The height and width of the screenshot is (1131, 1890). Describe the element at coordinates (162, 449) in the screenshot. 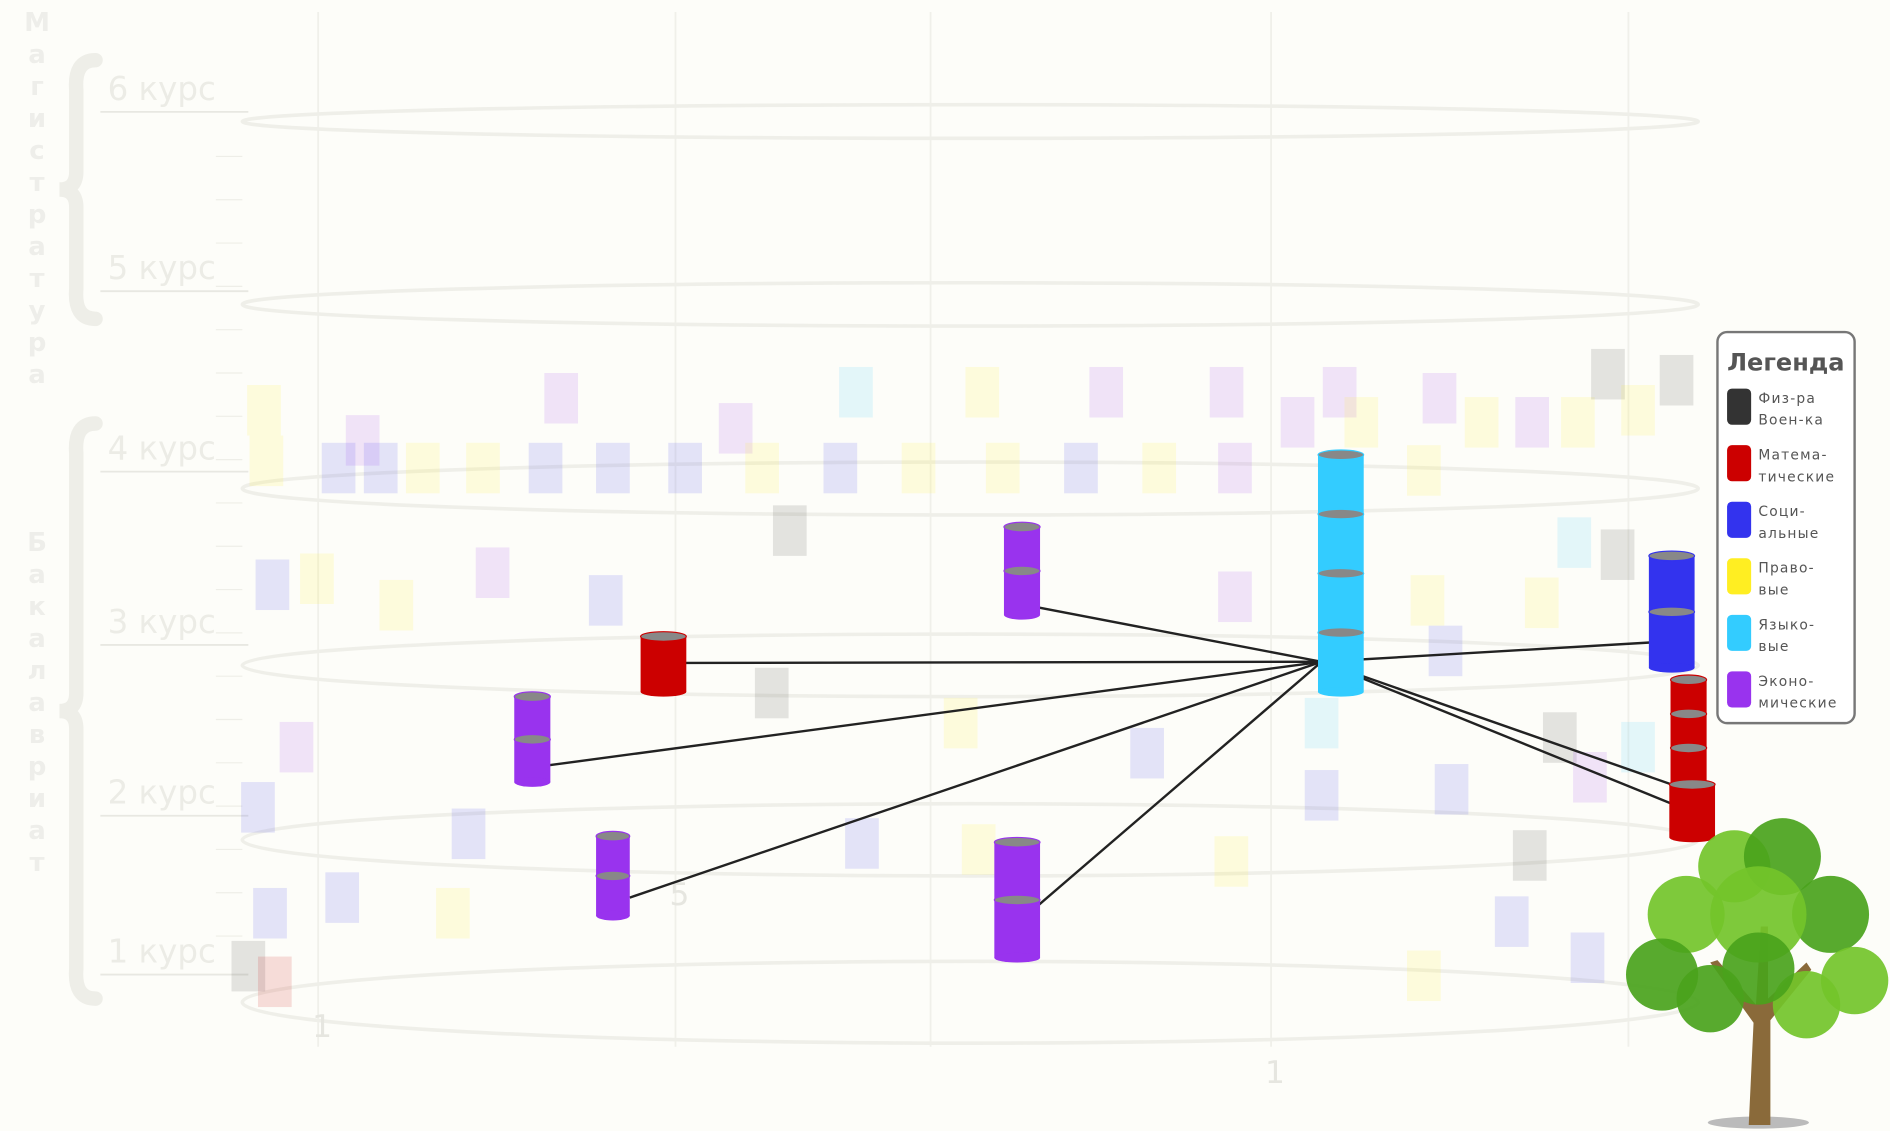

I see `course-label: 4 курс` at that location.